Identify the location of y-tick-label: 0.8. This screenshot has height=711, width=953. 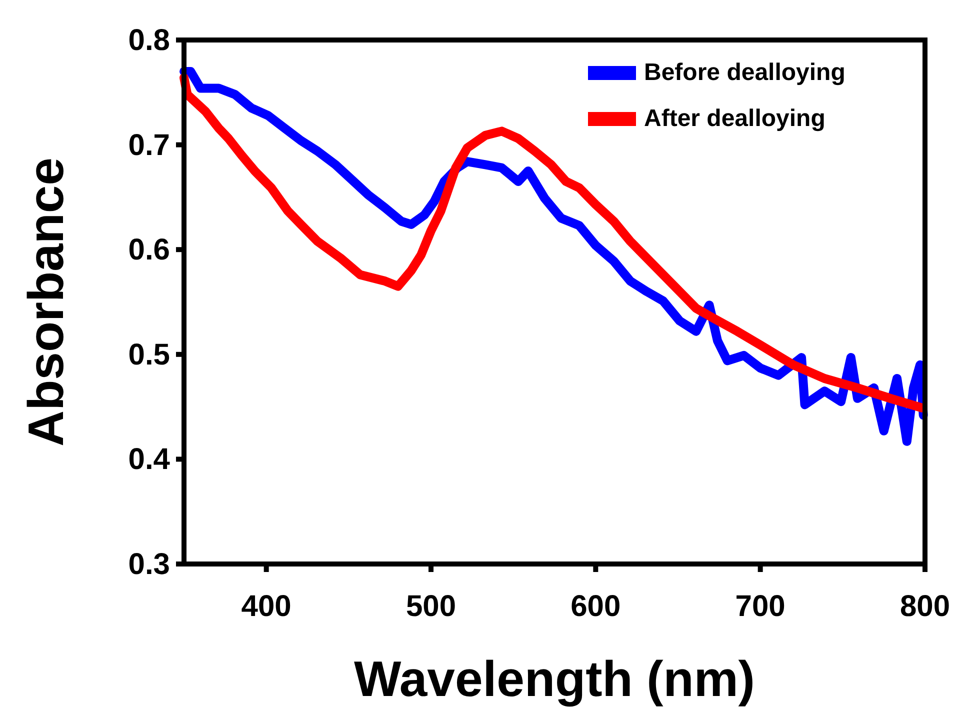
(149, 40).